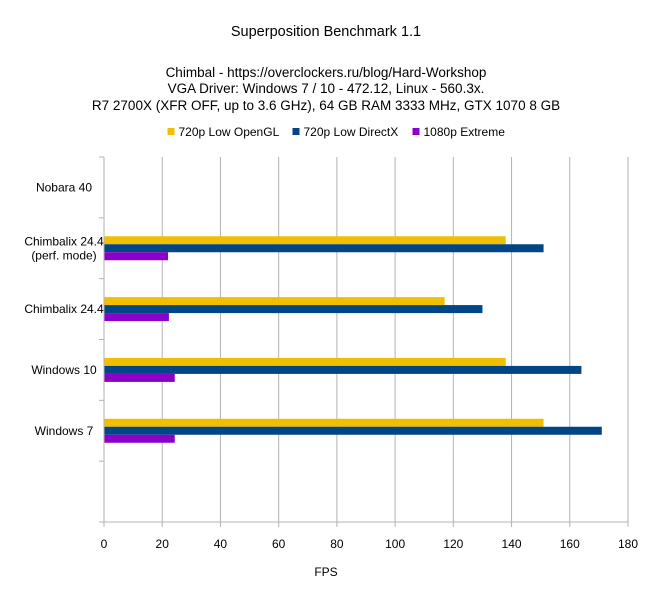 The height and width of the screenshot is (599, 652). What do you see at coordinates (64, 187) in the screenshot?
I see `category-label: Nobara 40` at bounding box center [64, 187].